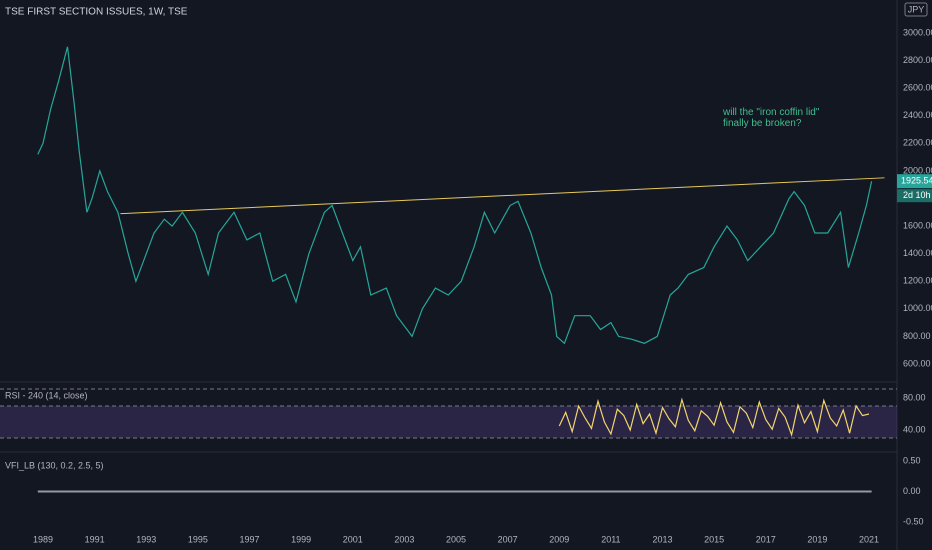 This screenshot has width=932, height=550. What do you see at coordinates (456, 539) in the screenshot?
I see `x-tick-label: 2005` at bounding box center [456, 539].